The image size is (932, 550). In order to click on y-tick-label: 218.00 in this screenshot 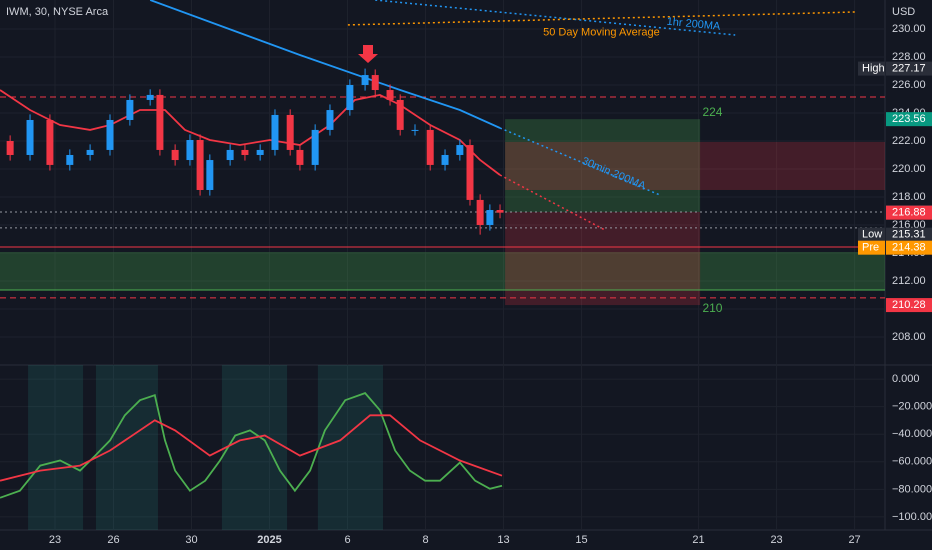, I will do `click(909, 197)`.